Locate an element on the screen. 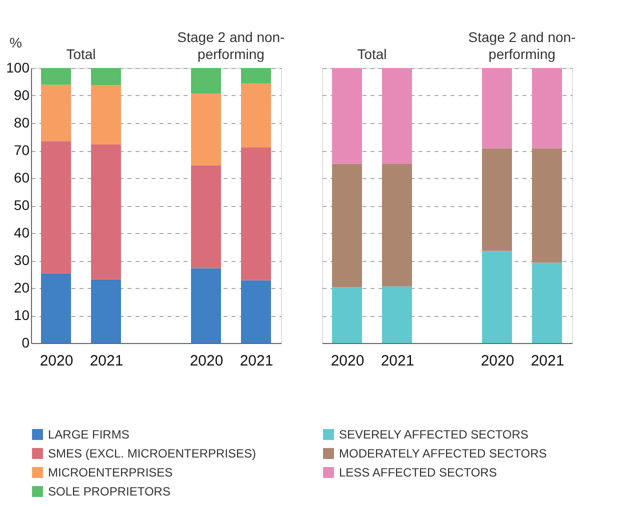 Image resolution: width=626 pixels, height=506 pixels. legend-label: LESS AFFECTED SECTORS is located at coordinates (418, 473).